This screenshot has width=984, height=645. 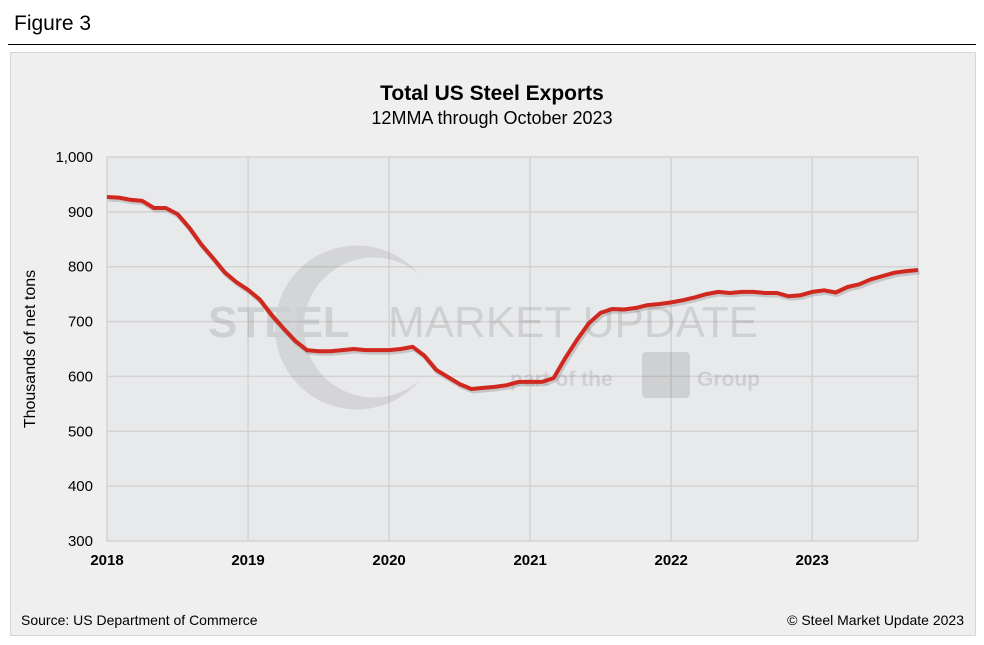 What do you see at coordinates (492, 93) in the screenshot?
I see `chart-title: Total US Steel Exports` at bounding box center [492, 93].